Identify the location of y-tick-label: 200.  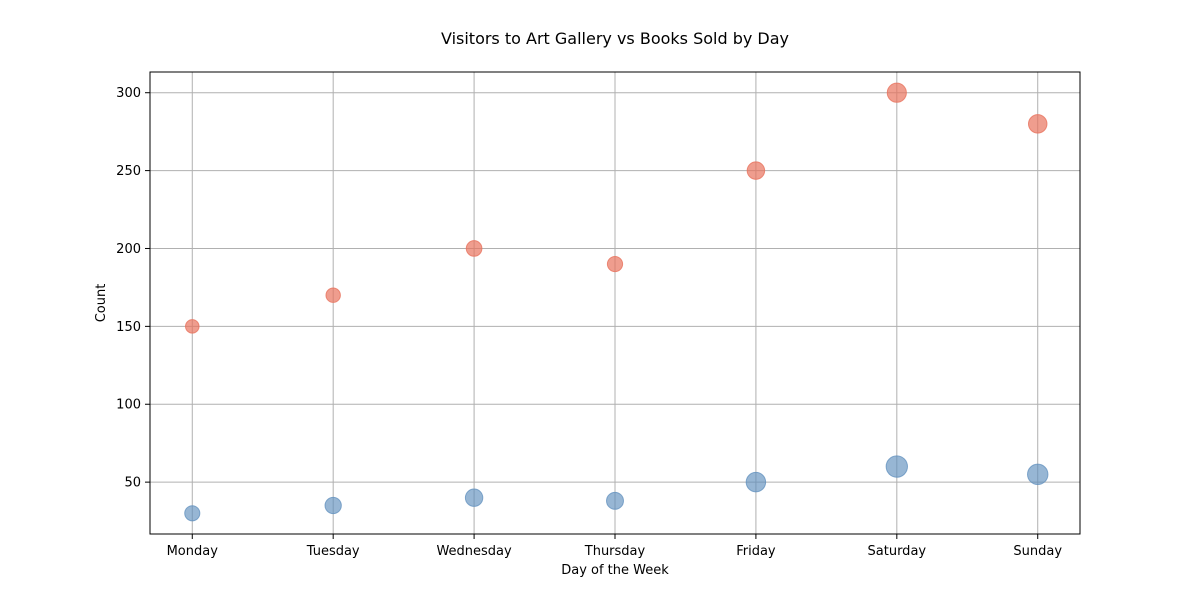
(128, 249).